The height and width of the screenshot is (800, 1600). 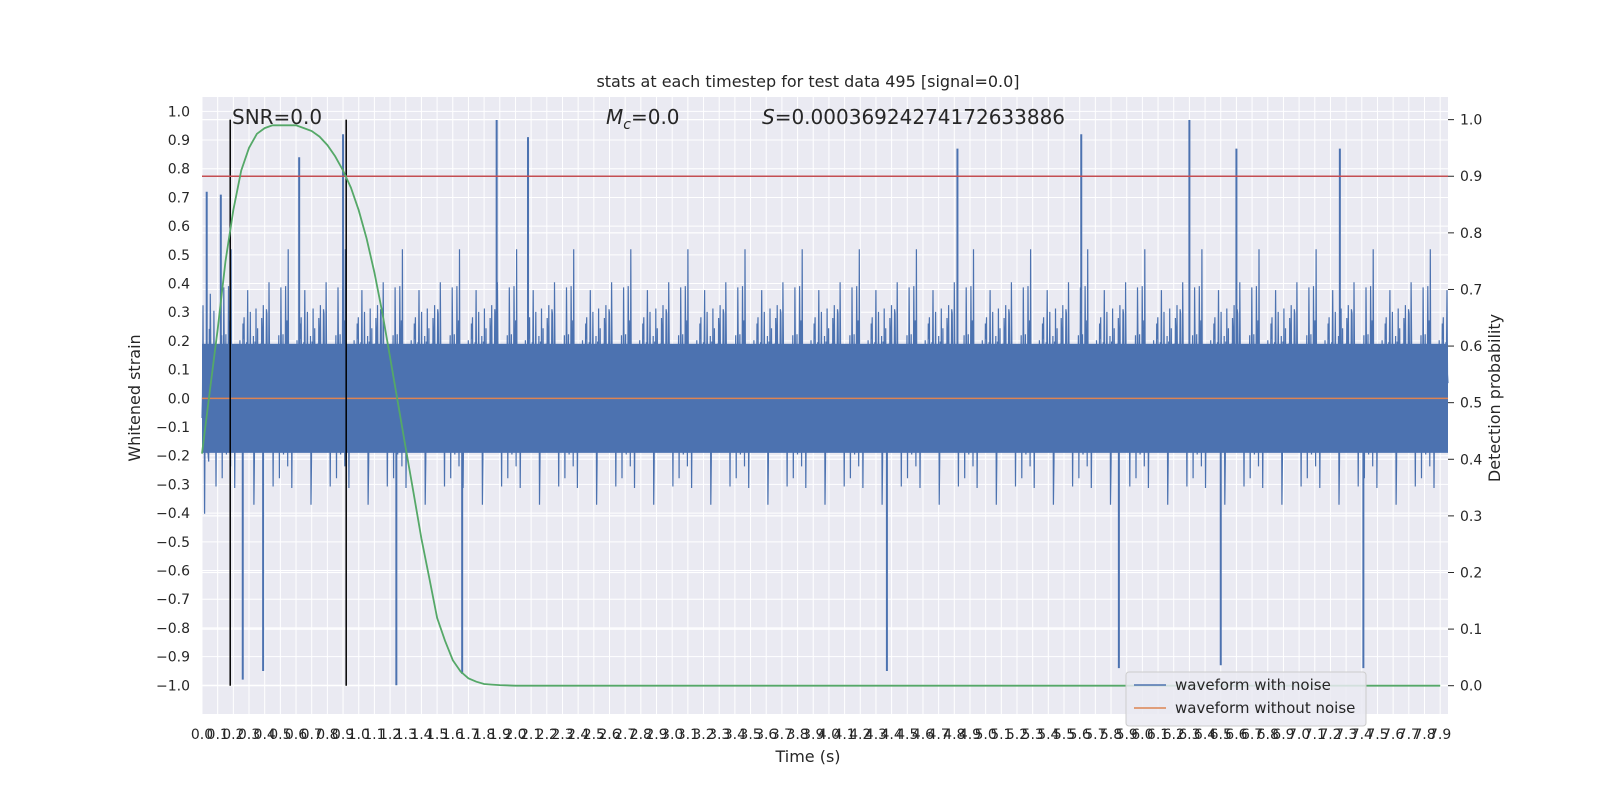 I want to click on y-right-tick-label: 0.8, so click(x=1471, y=234).